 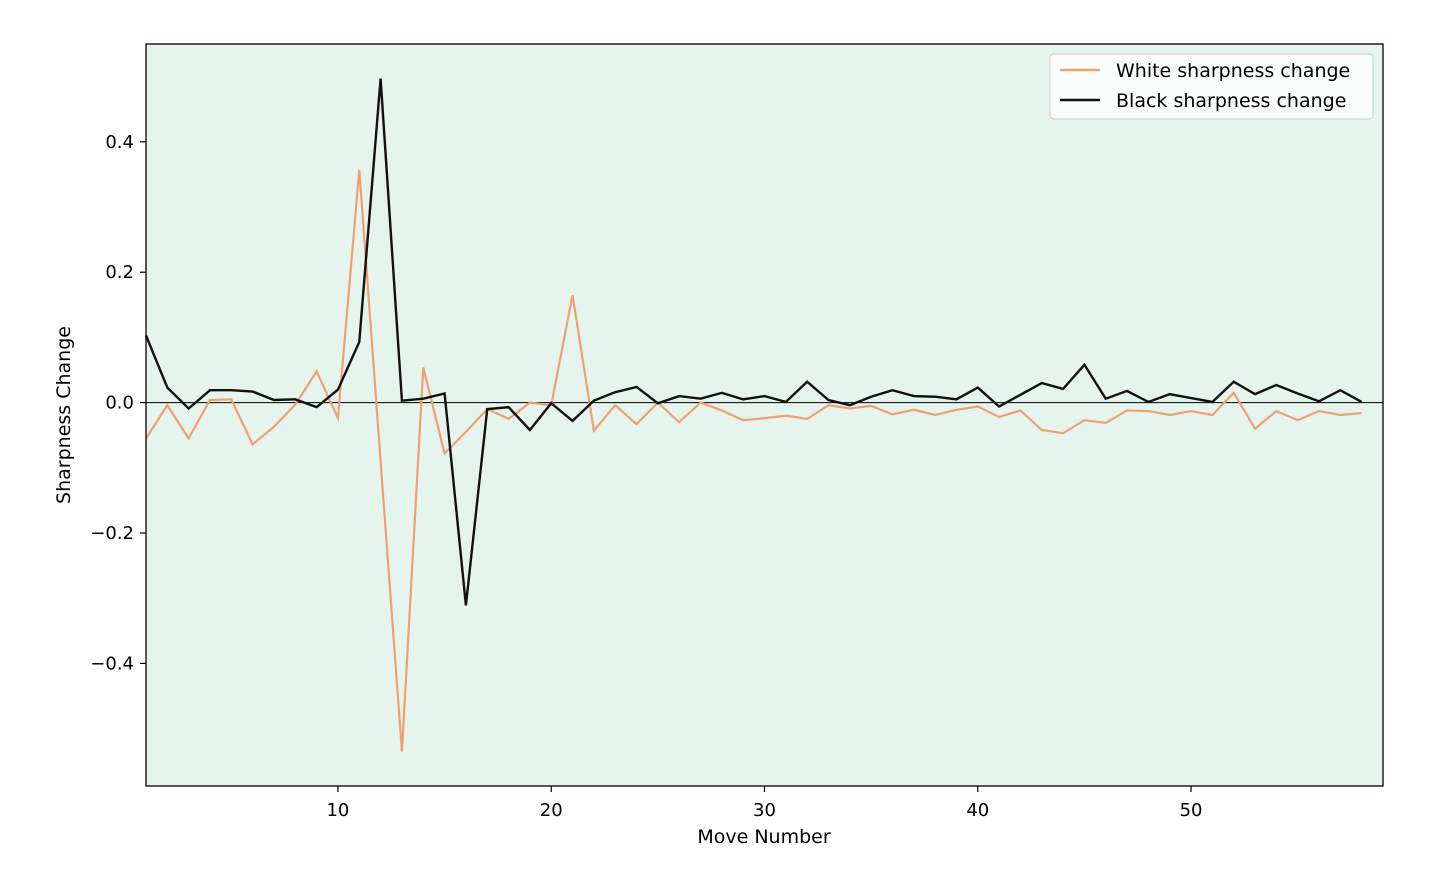 I want to click on legend-label: Black sharpness change, so click(x=1231, y=101).